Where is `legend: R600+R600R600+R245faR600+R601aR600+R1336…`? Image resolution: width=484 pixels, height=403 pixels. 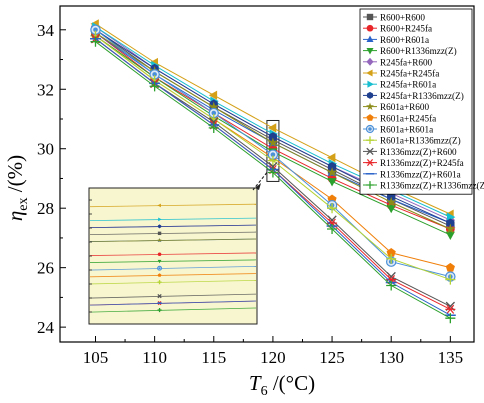 legend: R600+R600R600+R245faR600+R601aR600+R1336… is located at coordinates (421, 101).